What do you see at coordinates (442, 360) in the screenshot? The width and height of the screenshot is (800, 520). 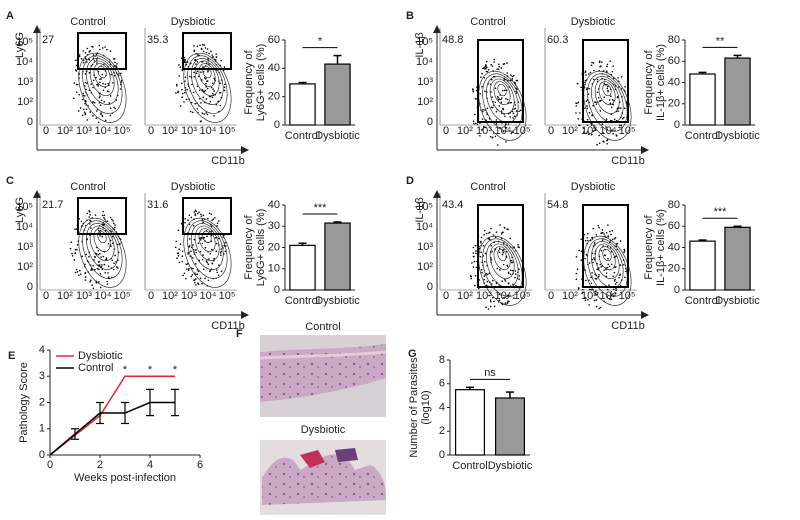 I see `y-tick-label: 8` at bounding box center [442, 360].